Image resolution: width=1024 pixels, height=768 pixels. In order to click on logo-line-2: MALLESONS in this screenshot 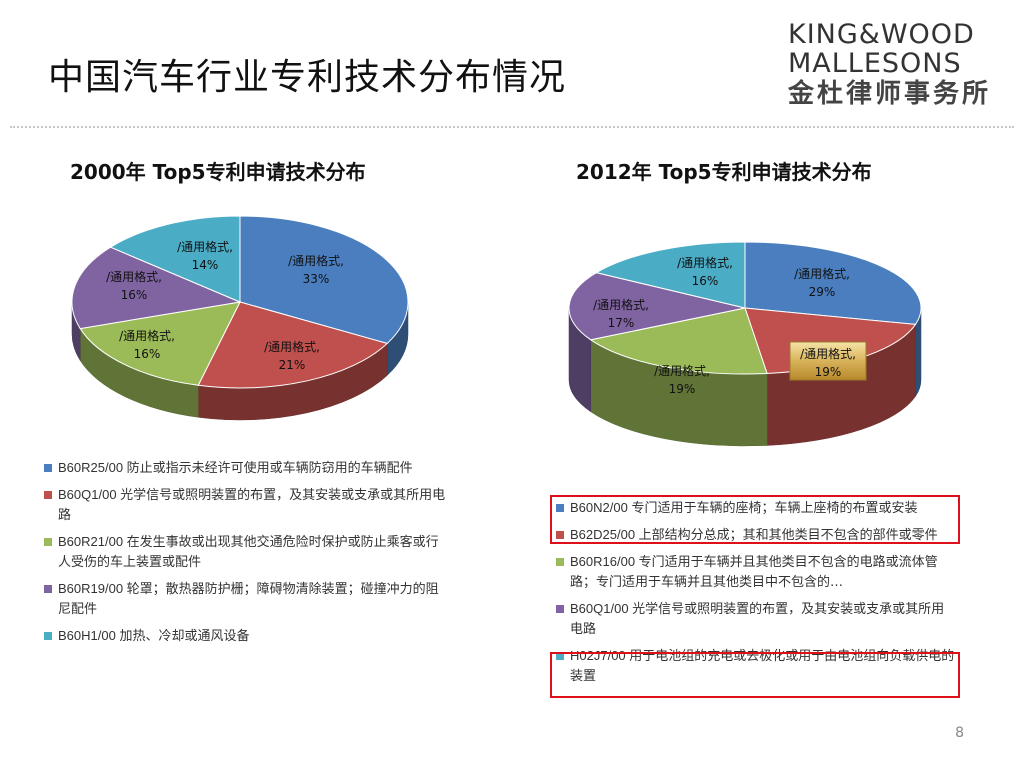, I will do `click(875, 63)`.